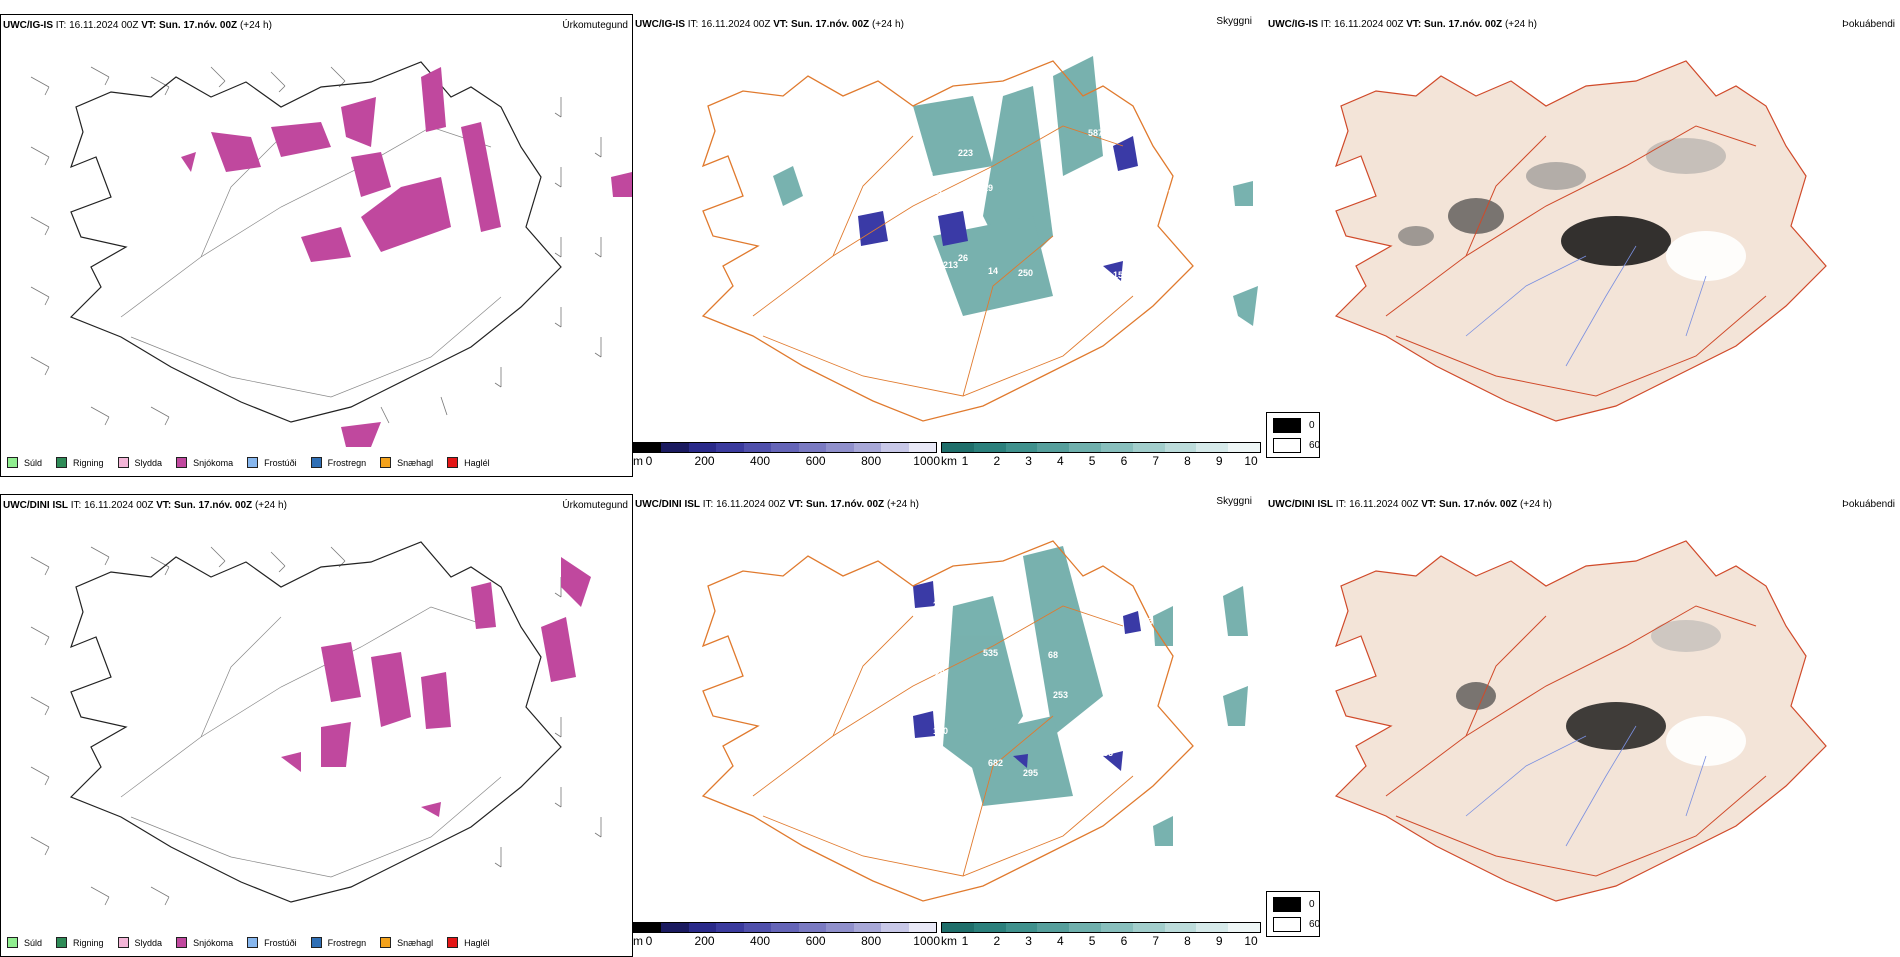 This screenshot has height=957, width=1900. I want to click on legend-label: Haglél, so click(477, 942).